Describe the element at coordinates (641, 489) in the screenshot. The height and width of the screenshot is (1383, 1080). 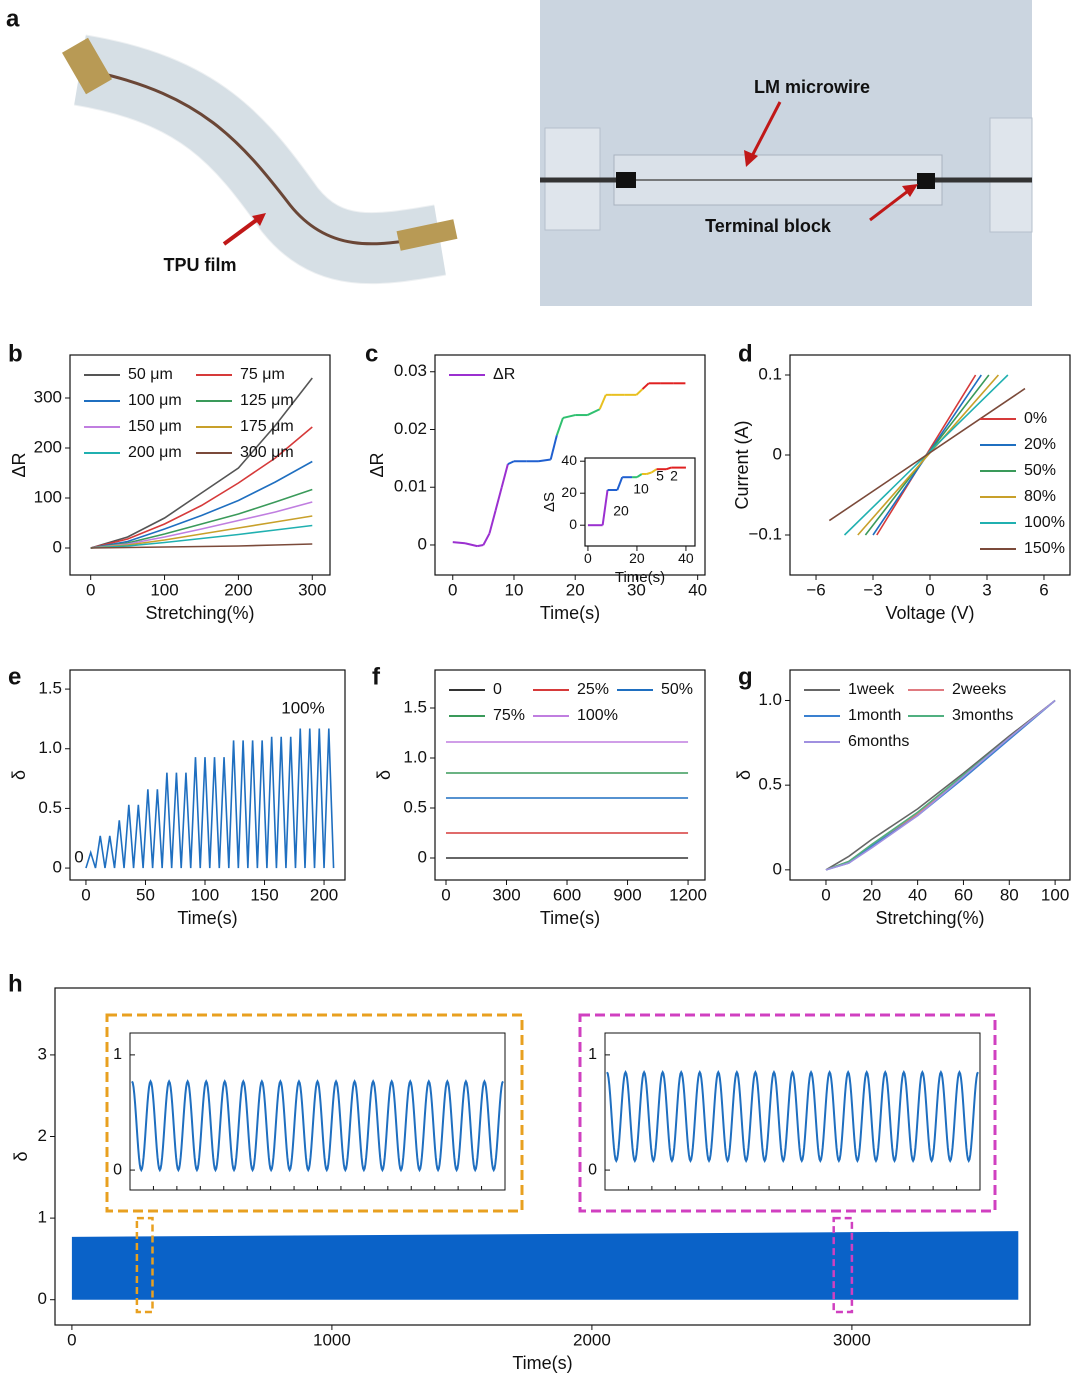
I see `annotation: 10` at that location.